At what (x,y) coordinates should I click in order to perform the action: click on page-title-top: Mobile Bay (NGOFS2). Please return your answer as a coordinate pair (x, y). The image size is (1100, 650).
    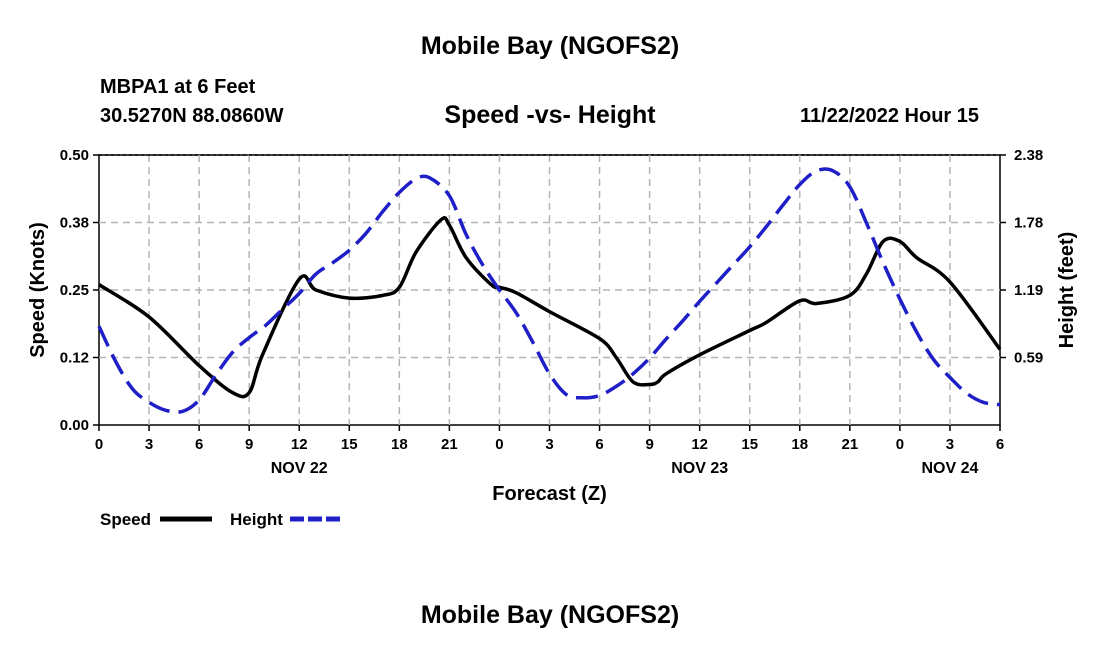
    Looking at the image, I should click on (550, 46).